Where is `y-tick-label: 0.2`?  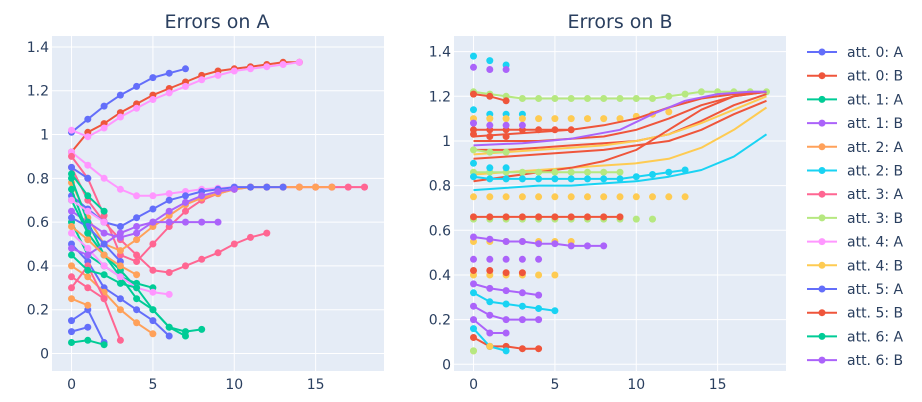 y-tick-label: 0.2 is located at coordinates (440, 321).